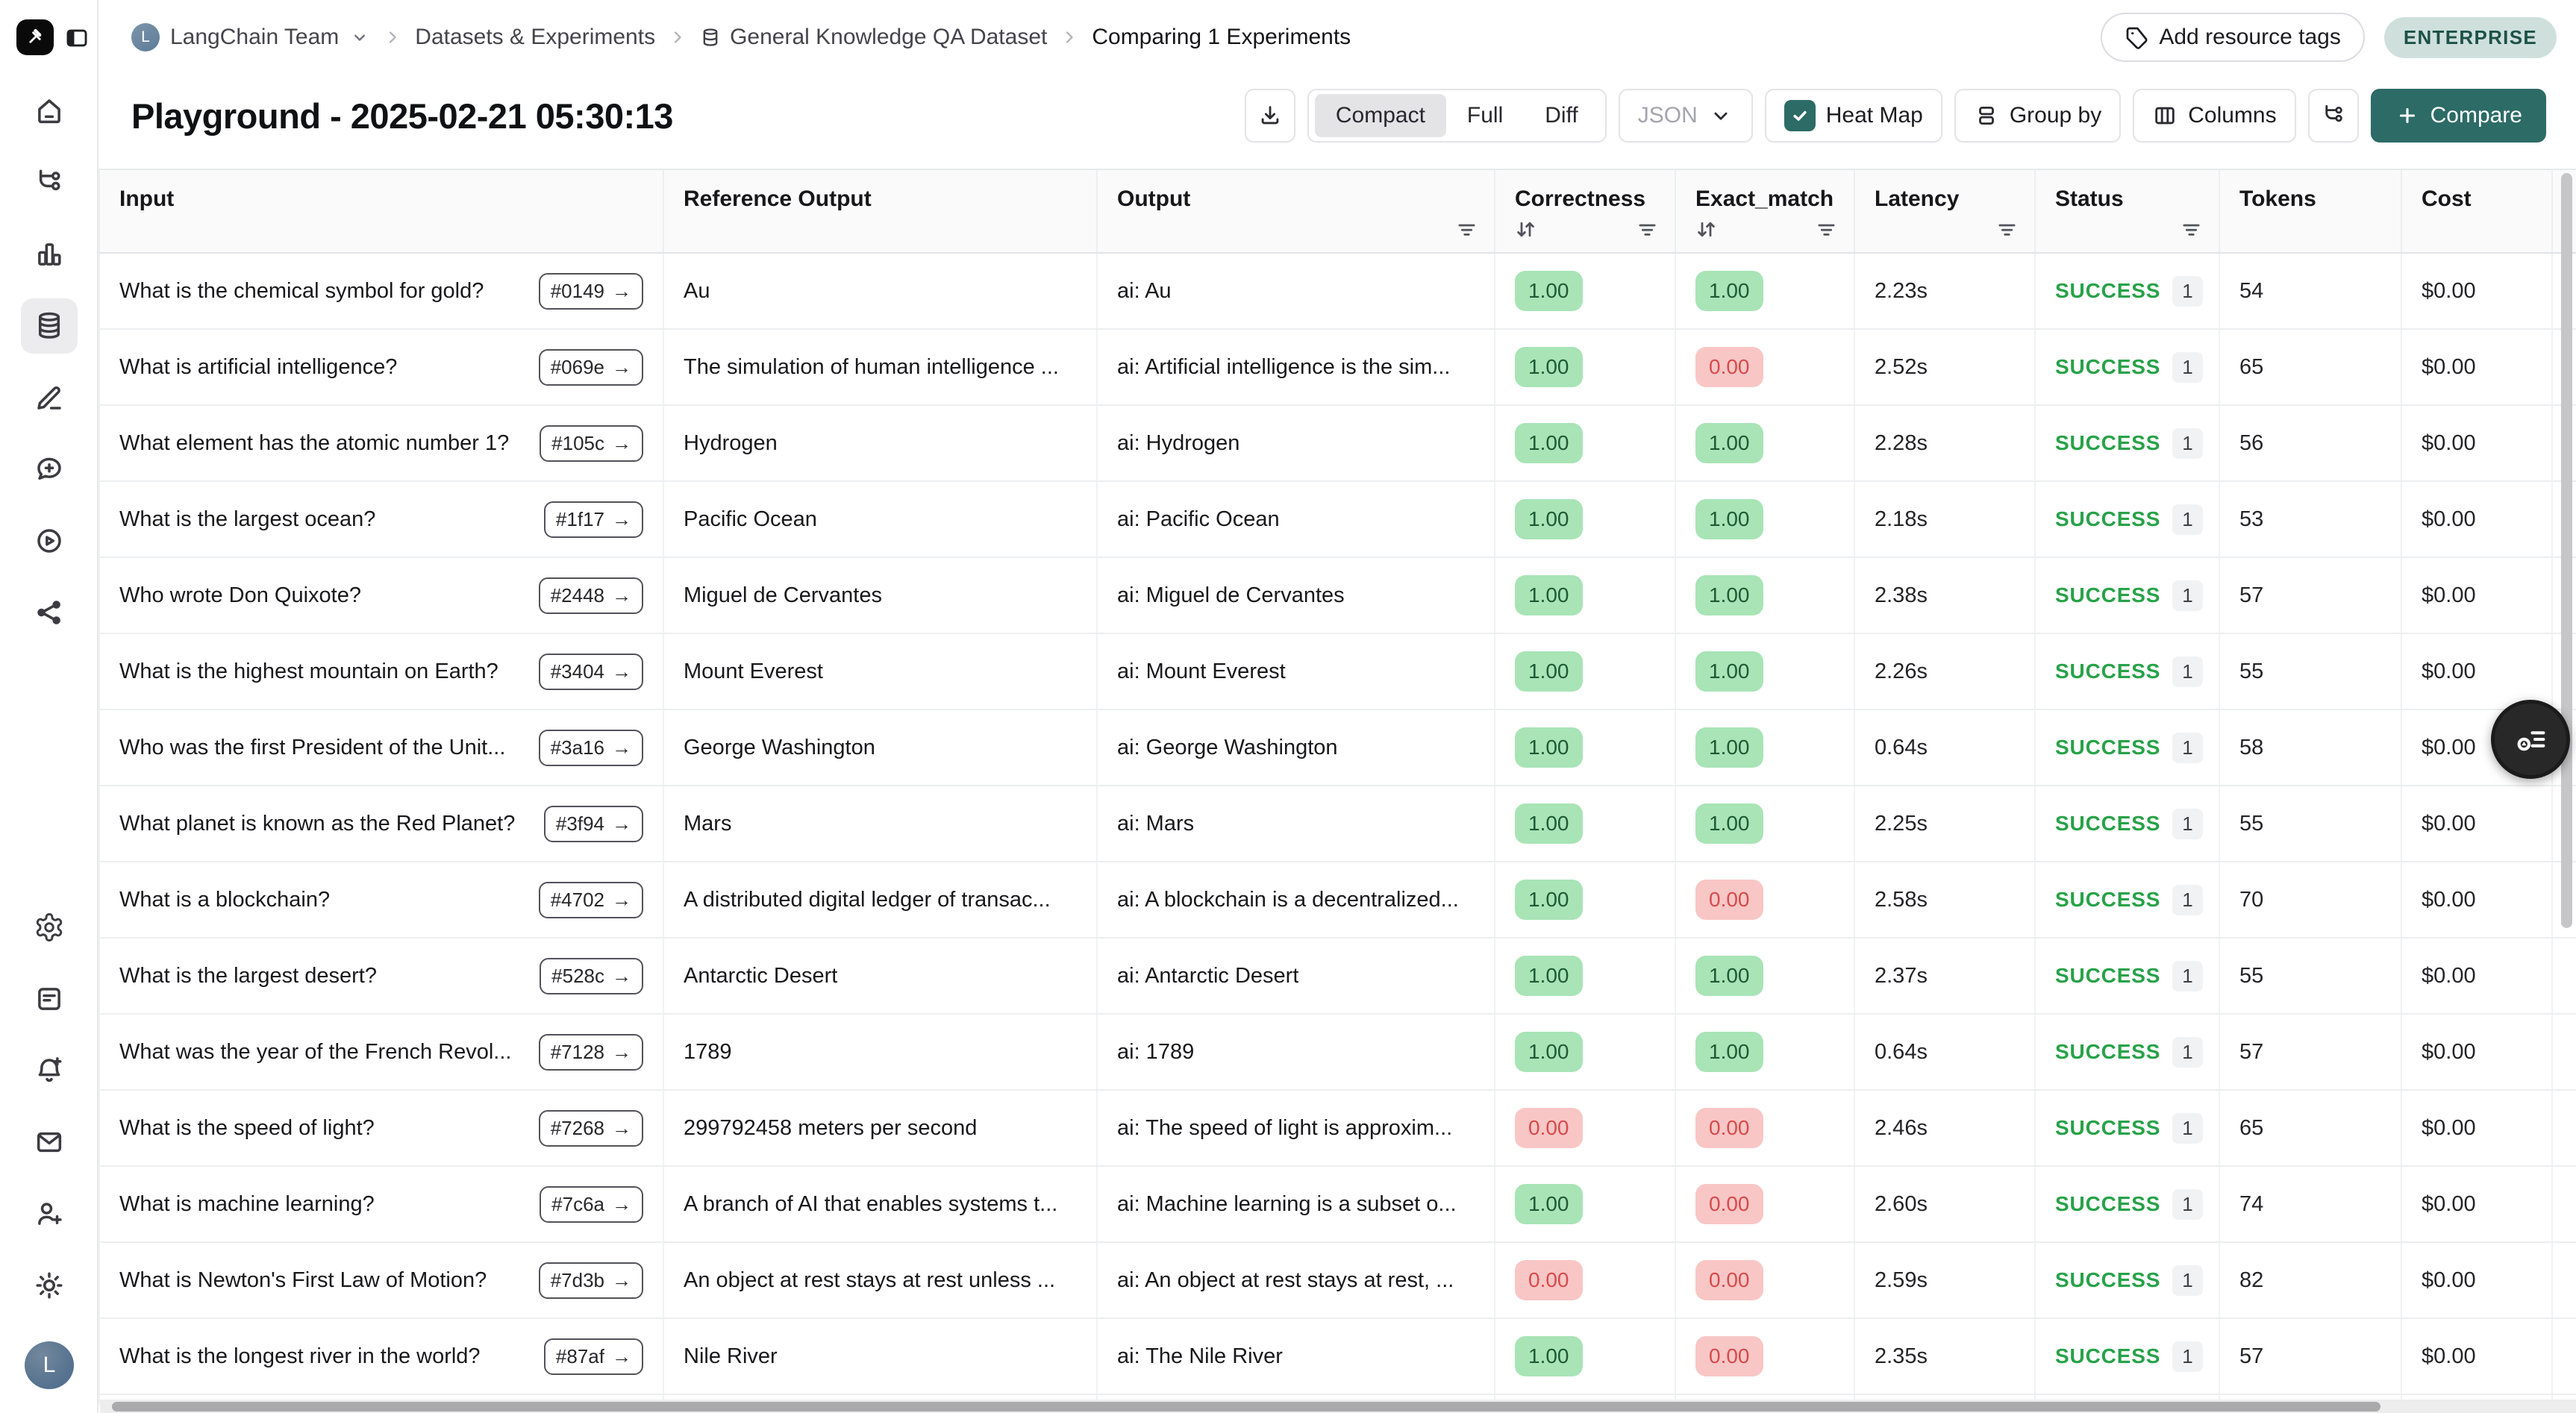  Describe the element at coordinates (77, 38) in the screenshot. I see `sidebar-collapse-icon` at that location.